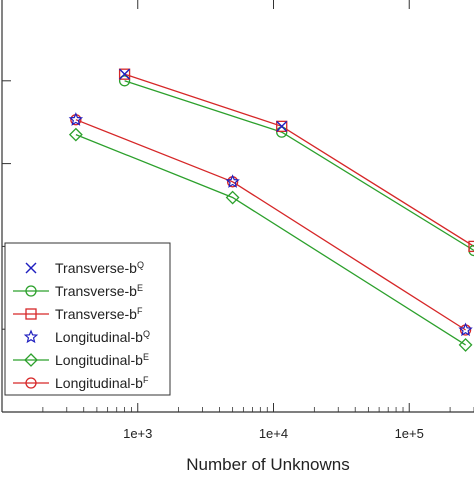  I want to click on x-tick-label: 1e+3, so click(137, 433).